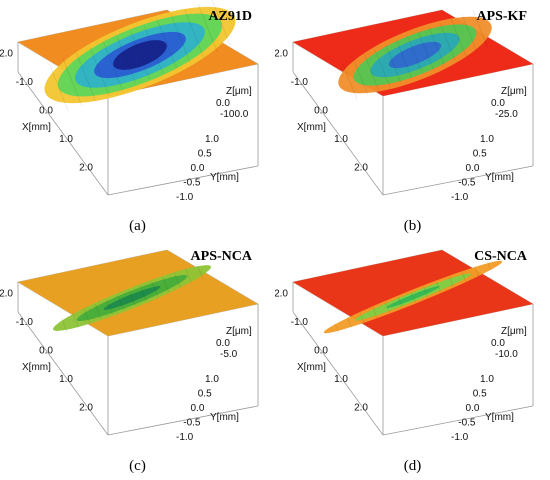 The image size is (550, 480). What do you see at coordinates (501, 16) in the screenshot?
I see `sample-title: APS-KF` at bounding box center [501, 16].